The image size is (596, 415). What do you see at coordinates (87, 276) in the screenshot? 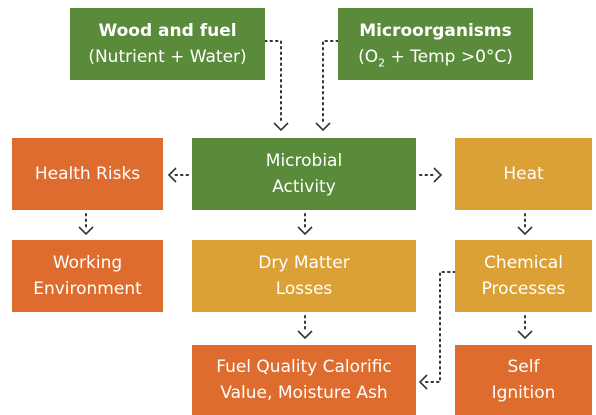
I see `node: Working Environment` at bounding box center [87, 276].